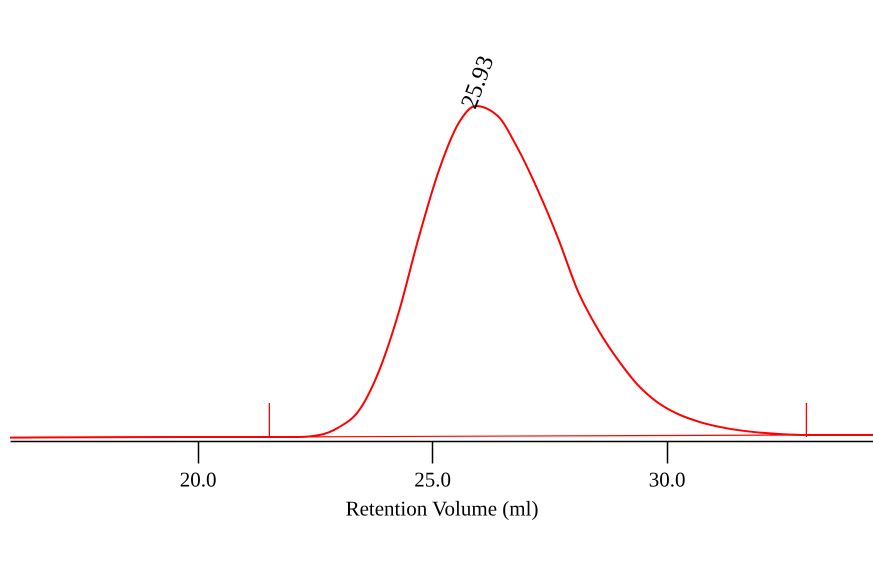  Describe the element at coordinates (667, 480) in the screenshot. I see `x-tick-label: 30.0` at that location.